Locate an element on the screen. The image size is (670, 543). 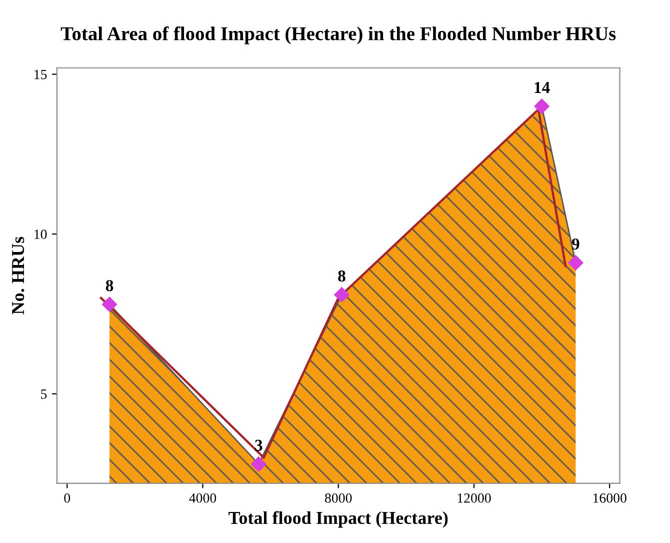
x-tick-label: 4000 is located at coordinates (202, 498).